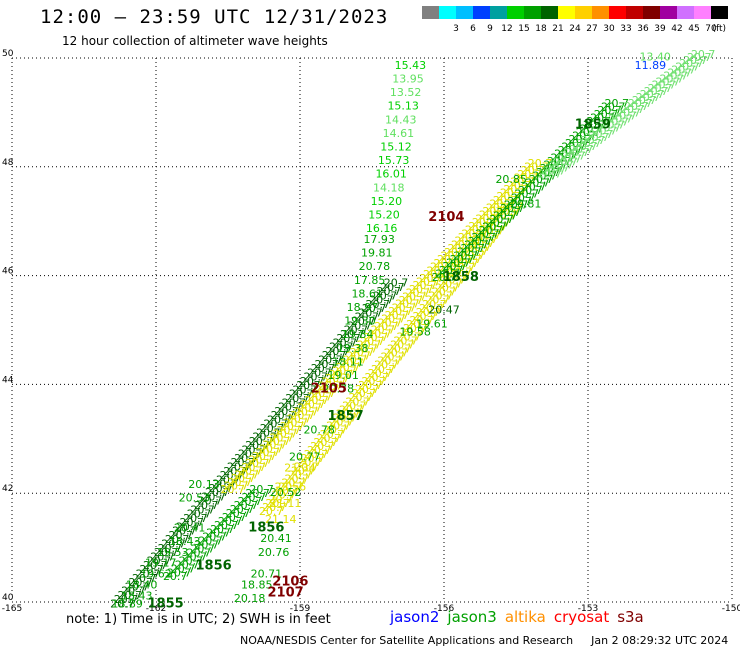 The height and width of the screenshot is (650, 740). I want to click on pass-label: 1855, so click(166, 603).